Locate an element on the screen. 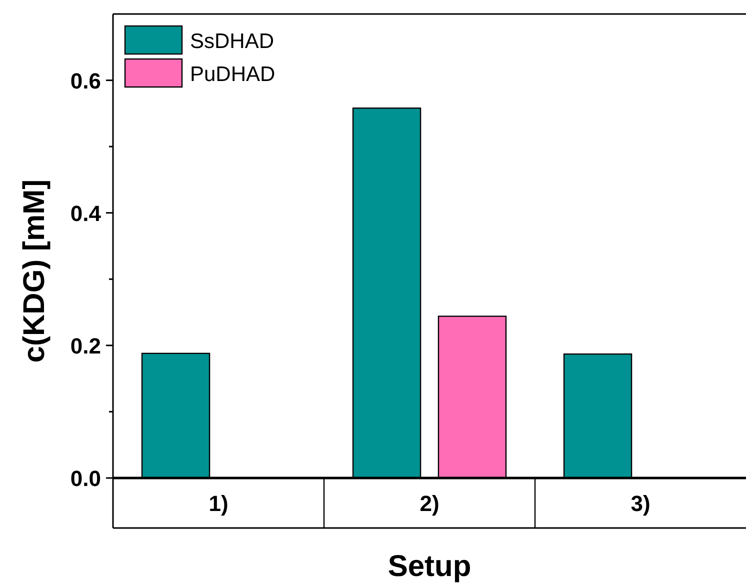  y-tick-label: 0.0 is located at coordinates (85, 478).